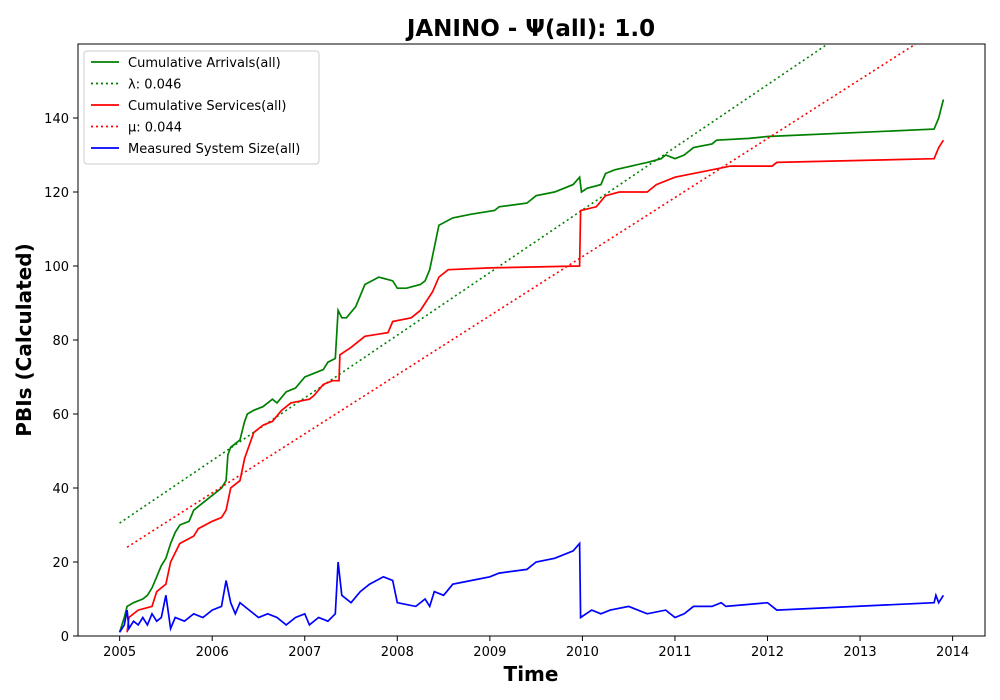 This screenshot has width=1000, height=700. I want to click on x-tick-label: 2014, so click(952, 652).